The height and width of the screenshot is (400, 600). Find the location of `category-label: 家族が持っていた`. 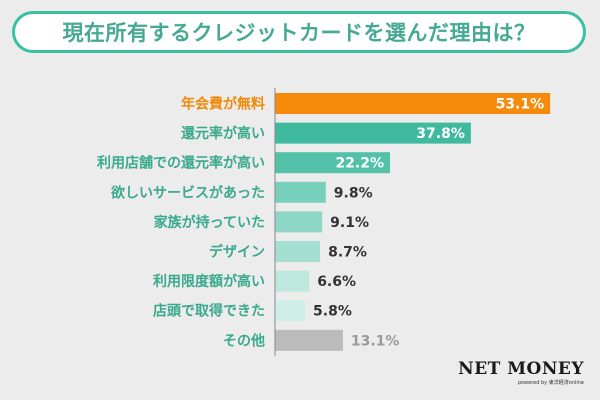

category-label: 家族が持っていた is located at coordinates (209, 222).